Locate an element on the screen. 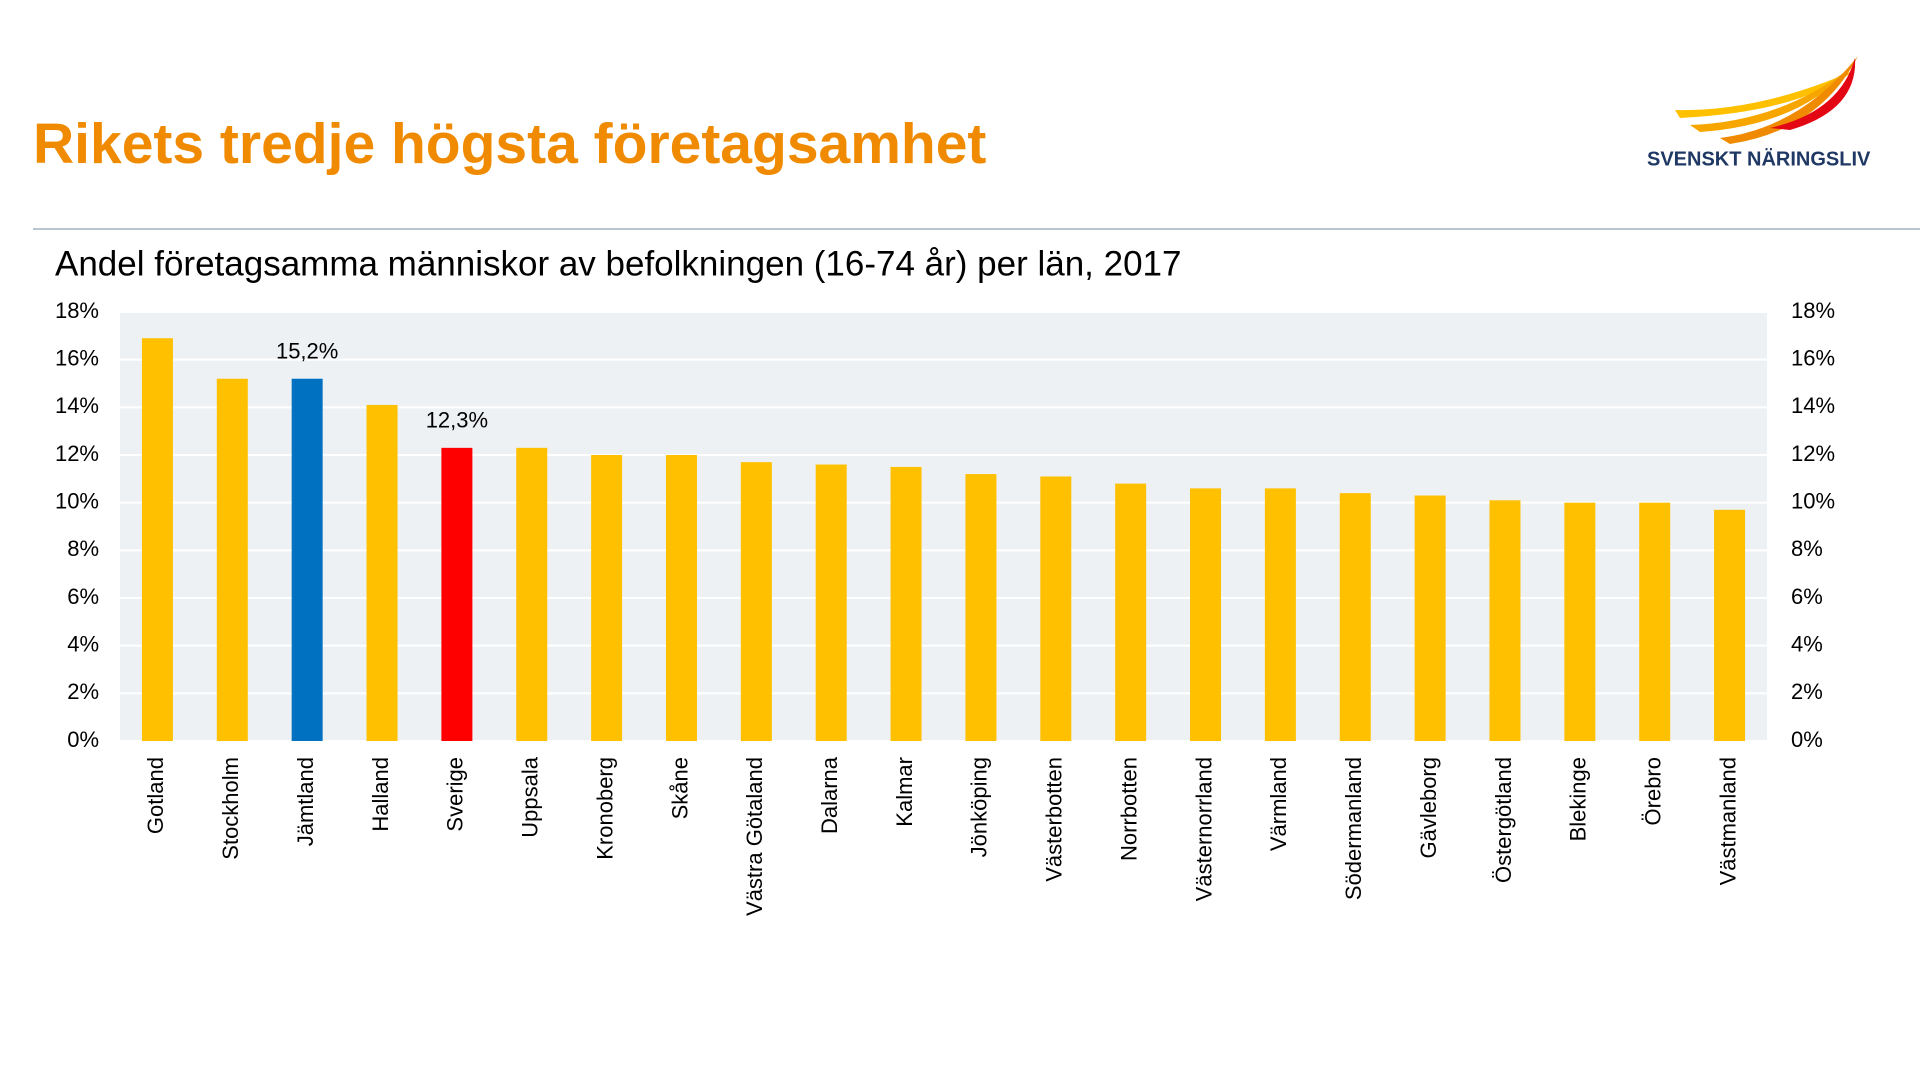 The image size is (1920, 1079). y2-tick-label: 12% is located at coordinates (1813, 453).